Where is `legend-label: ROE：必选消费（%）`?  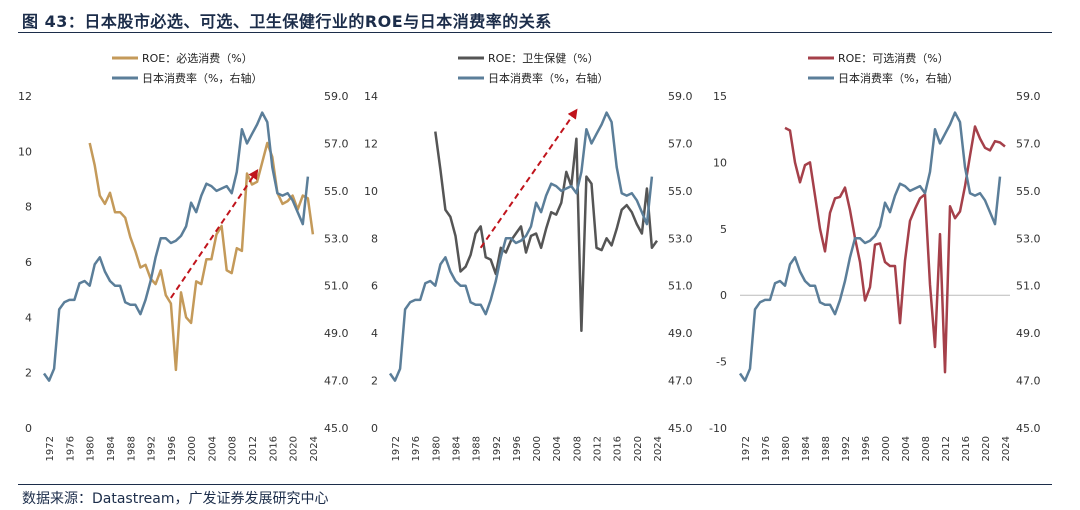 legend-label: ROE：必选消费（%） is located at coordinates (197, 58).